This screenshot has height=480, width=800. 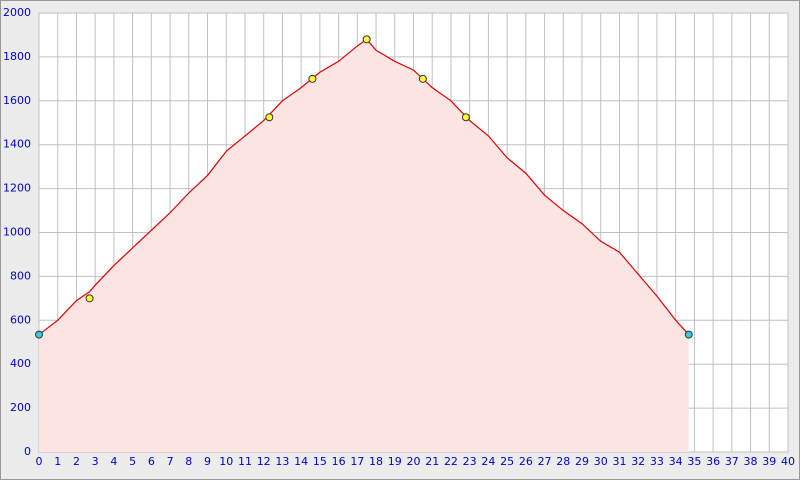 What do you see at coordinates (582, 461) in the screenshot?
I see `x-tick-label: 29` at bounding box center [582, 461].